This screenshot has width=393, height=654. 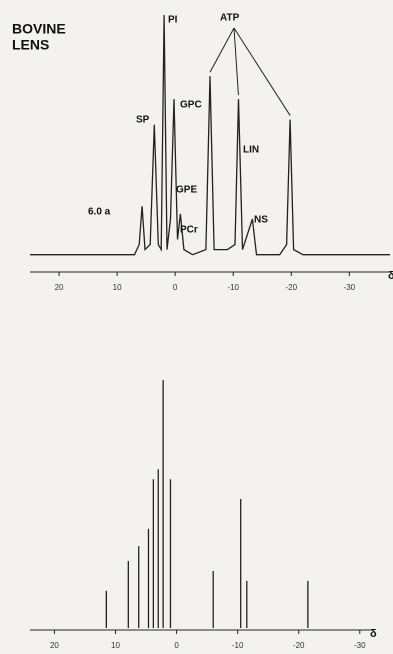 I want to click on peak-label: 6.0 a, so click(x=99, y=212).